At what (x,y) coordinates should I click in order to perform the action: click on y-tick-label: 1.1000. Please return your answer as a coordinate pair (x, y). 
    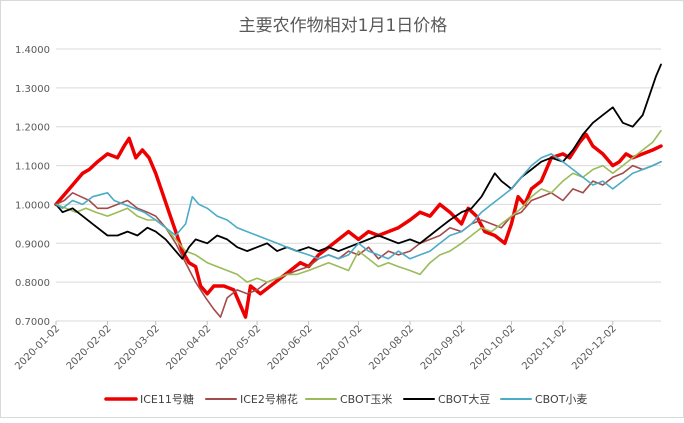
    Looking at the image, I should click on (32, 167).